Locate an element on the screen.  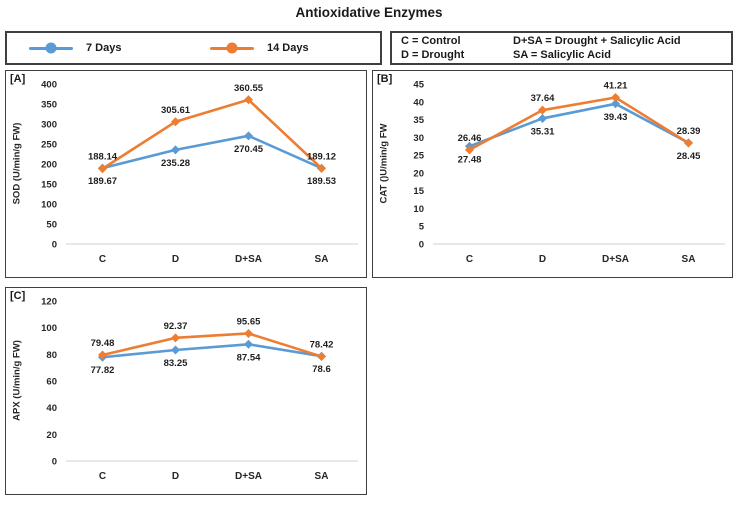
svg-text: 92.37 is located at coordinates (176, 326).